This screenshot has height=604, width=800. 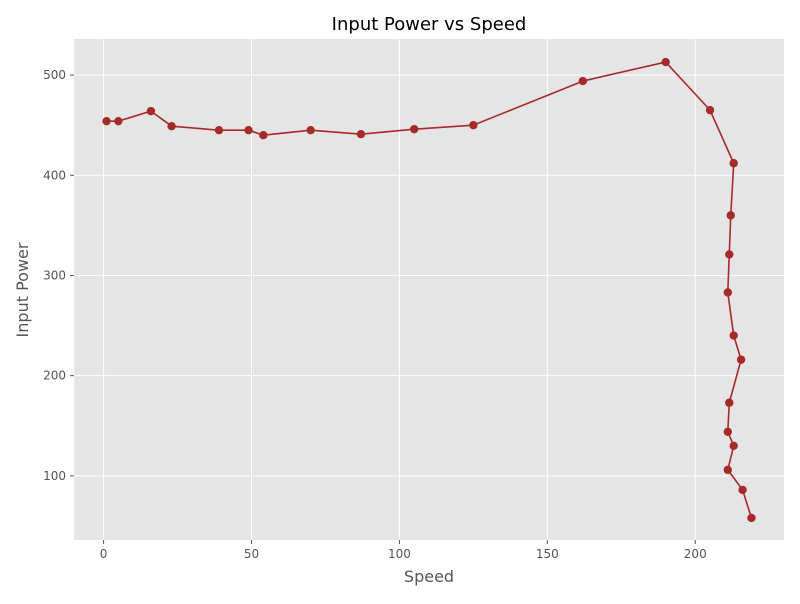 What do you see at coordinates (54, 275) in the screenshot?
I see `y-tick-label: 300` at bounding box center [54, 275].